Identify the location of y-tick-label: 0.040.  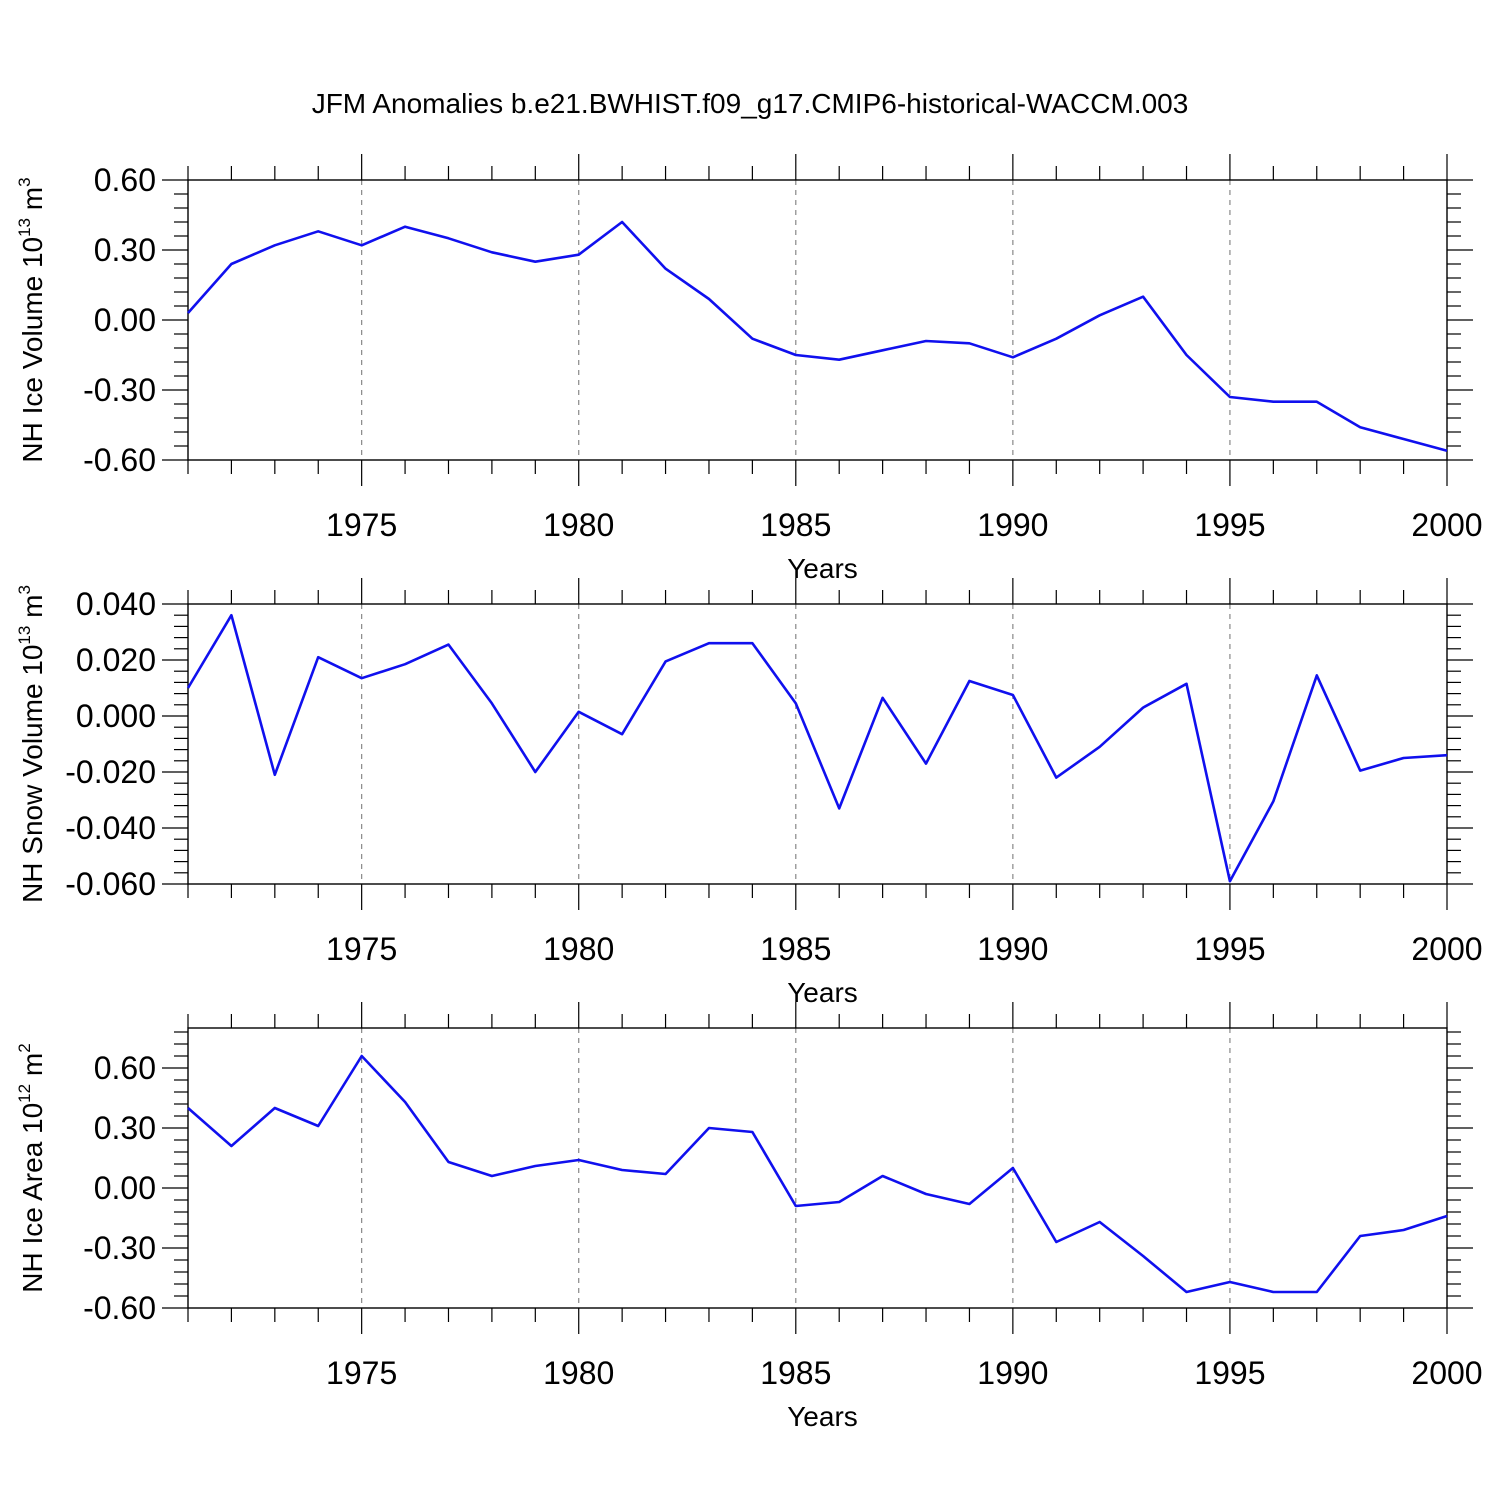
(116, 604).